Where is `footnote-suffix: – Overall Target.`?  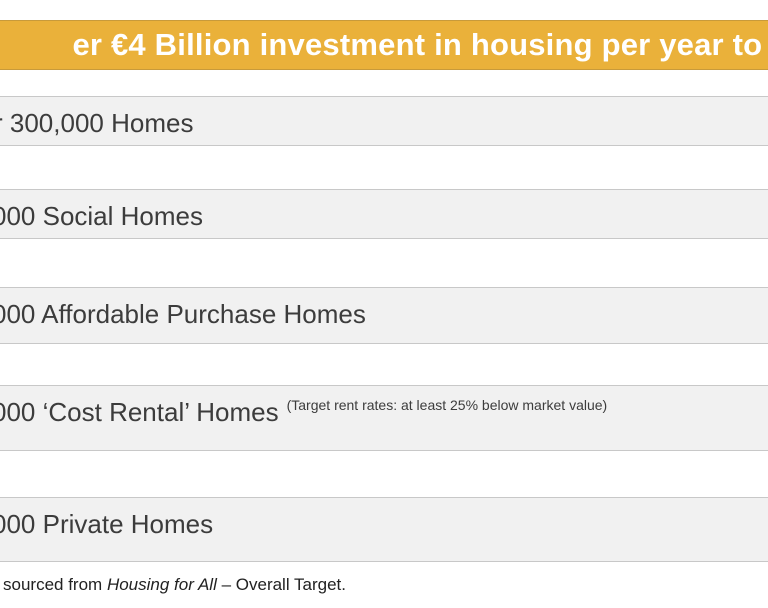
footnote-suffix: – Overall Target. is located at coordinates (281, 584).